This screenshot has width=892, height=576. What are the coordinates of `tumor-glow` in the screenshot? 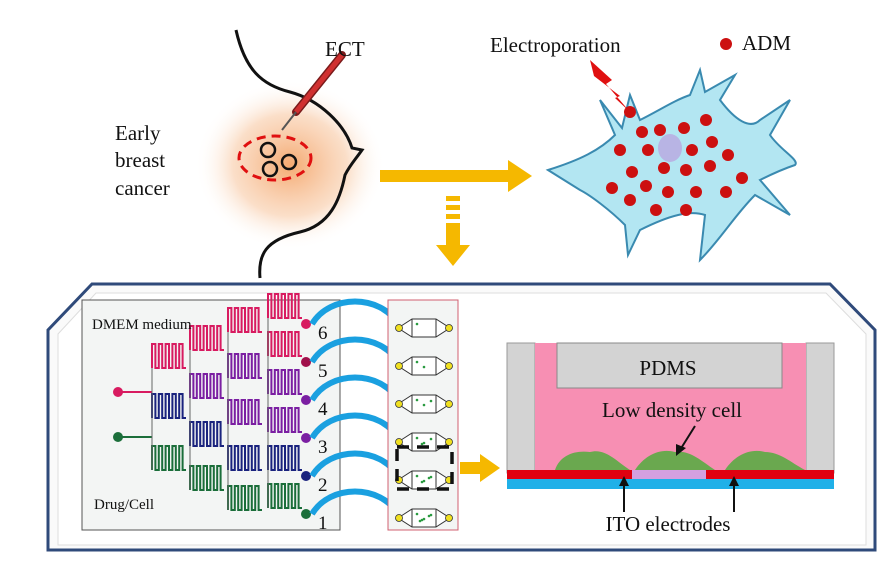 It's located at (290, 165).